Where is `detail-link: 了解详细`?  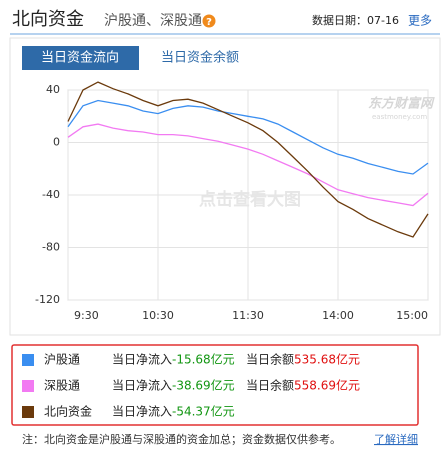
detail-link: 了解详细 is located at coordinates (396, 439).